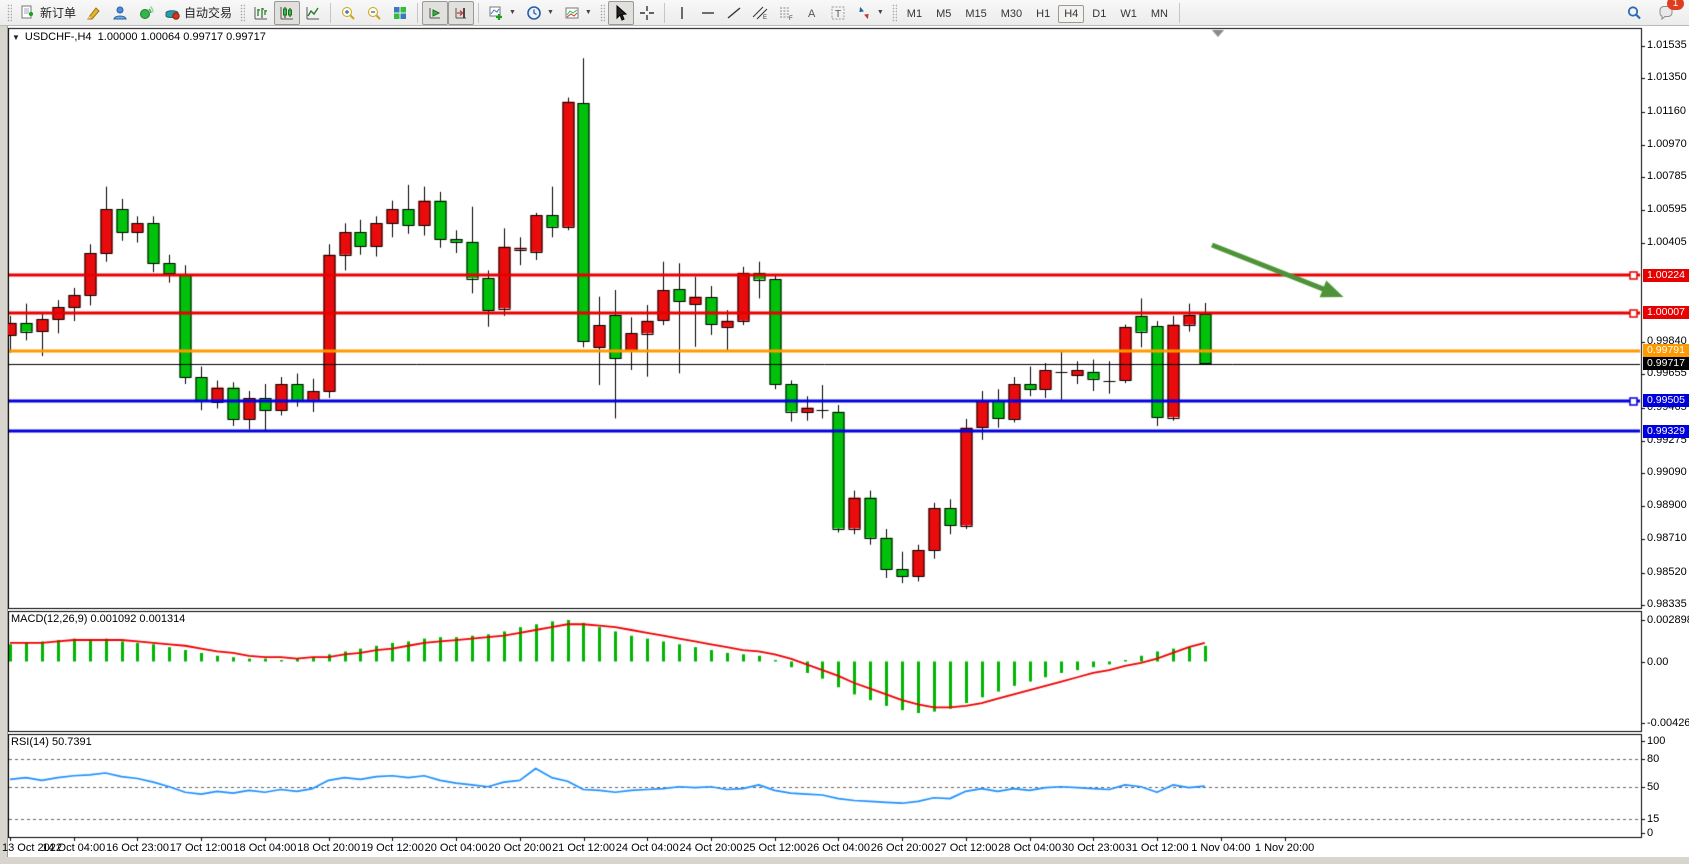  What do you see at coordinates (1667, 341) in the screenshot?
I see `price-tick-label: 0.99840` at bounding box center [1667, 341].